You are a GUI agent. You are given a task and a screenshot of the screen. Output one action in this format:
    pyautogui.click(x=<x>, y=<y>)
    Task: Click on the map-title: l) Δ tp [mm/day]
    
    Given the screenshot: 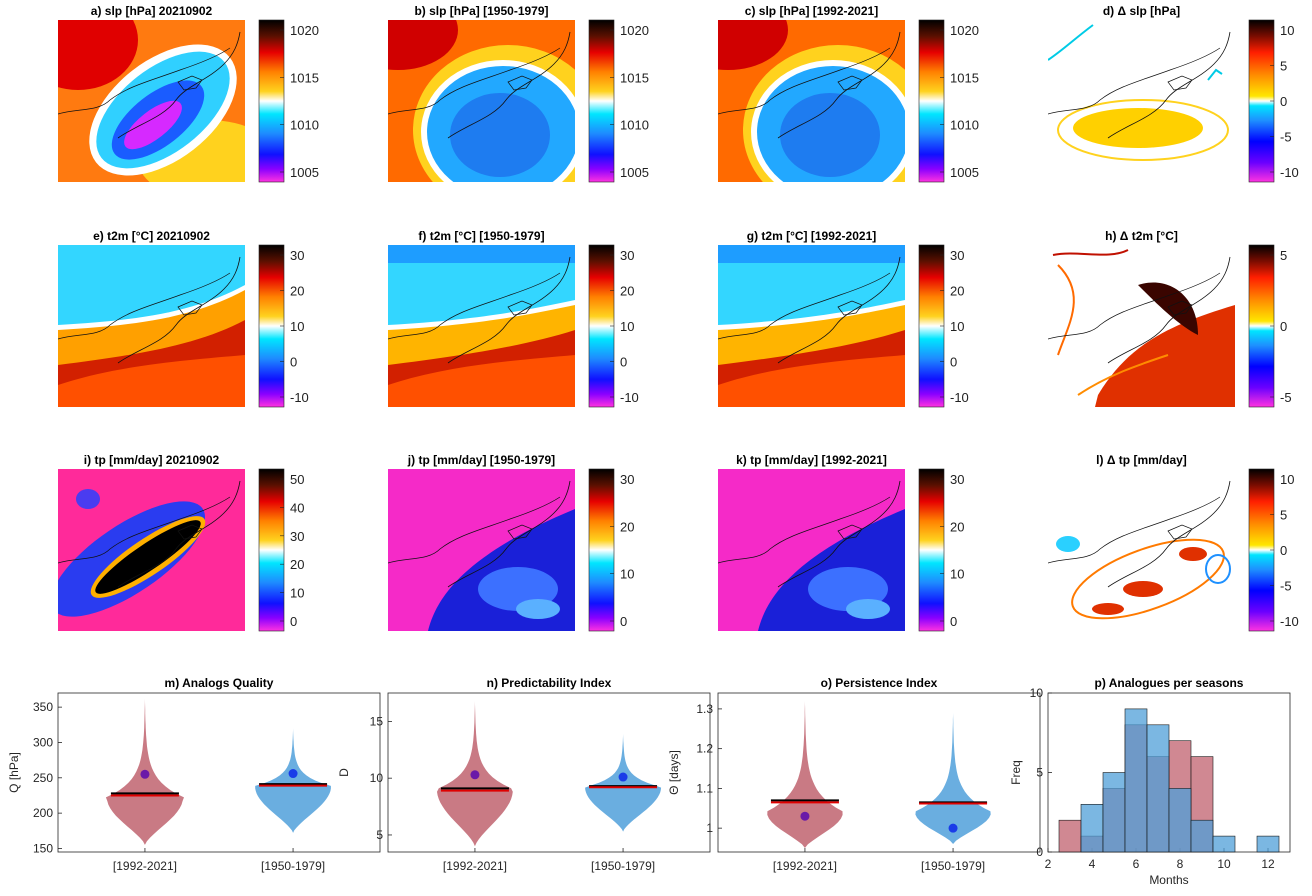 What is the action you would take?
    pyautogui.click(x=1141, y=460)
    